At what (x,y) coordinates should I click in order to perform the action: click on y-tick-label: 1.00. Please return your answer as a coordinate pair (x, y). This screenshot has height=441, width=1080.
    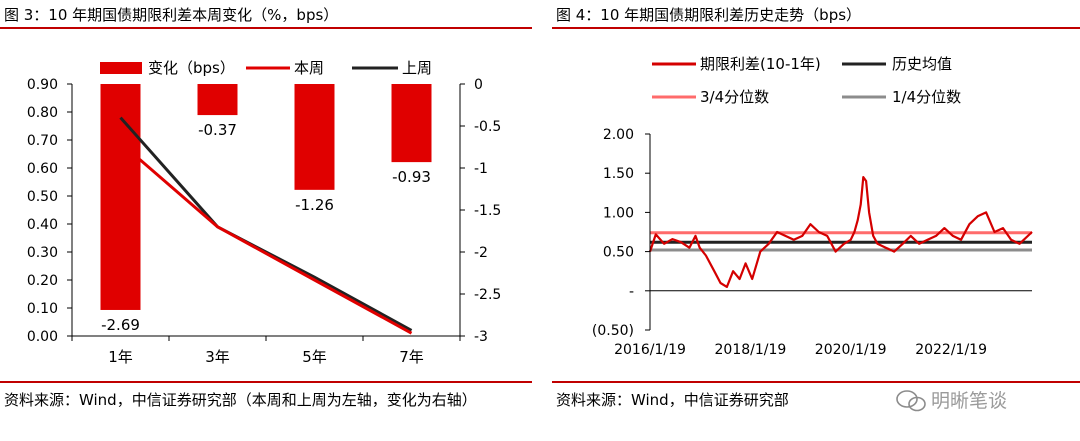
    Looking at the image, I should click on (618, 213).